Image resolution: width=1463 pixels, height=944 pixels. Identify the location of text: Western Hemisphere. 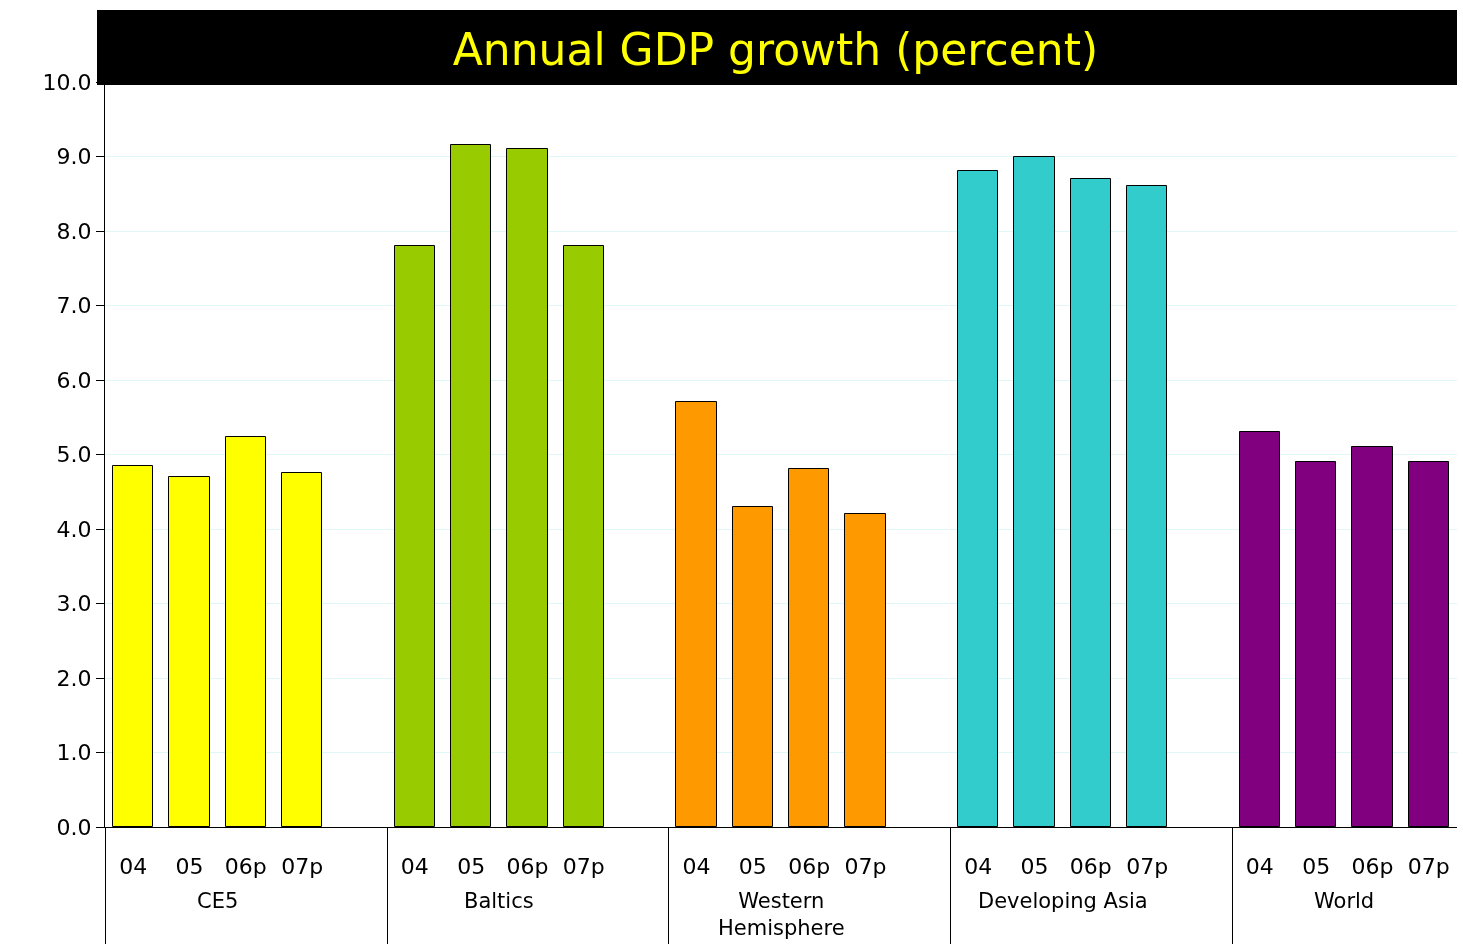
(781, 915).